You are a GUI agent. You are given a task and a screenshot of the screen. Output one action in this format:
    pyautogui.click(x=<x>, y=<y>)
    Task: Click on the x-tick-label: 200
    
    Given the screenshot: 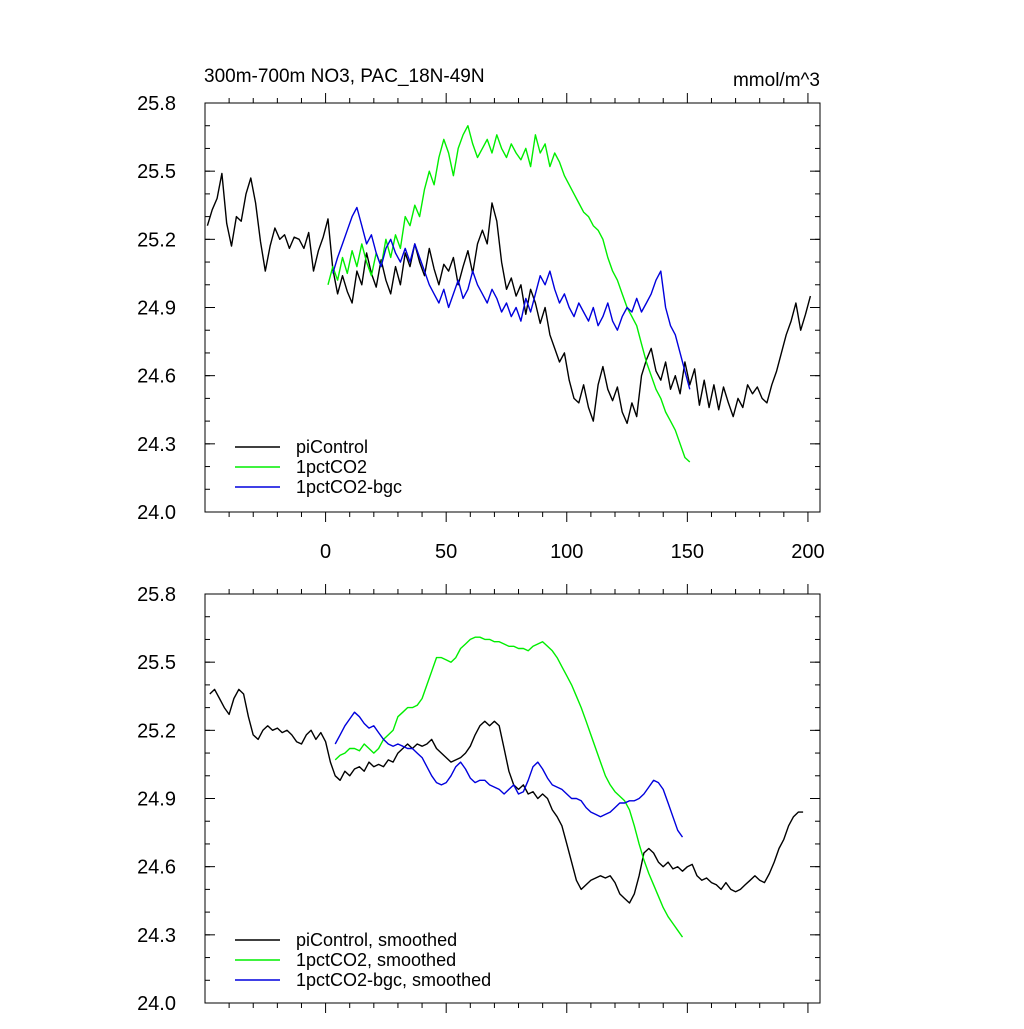 What is the action you would take?
    pyautogui.click(x=807, y=552)
    